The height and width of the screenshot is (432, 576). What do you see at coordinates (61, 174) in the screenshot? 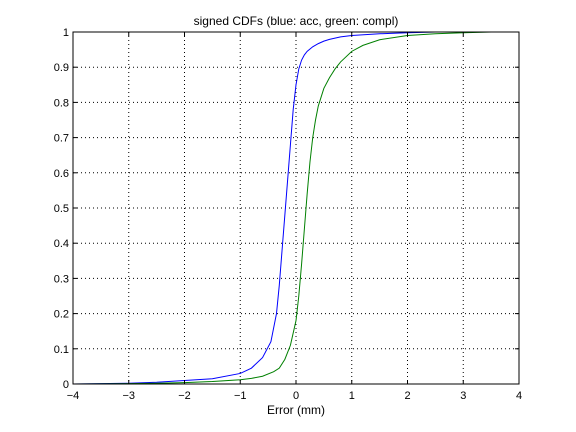
I see `y-tick-label: 0.6` at bounding box center [61, 174].